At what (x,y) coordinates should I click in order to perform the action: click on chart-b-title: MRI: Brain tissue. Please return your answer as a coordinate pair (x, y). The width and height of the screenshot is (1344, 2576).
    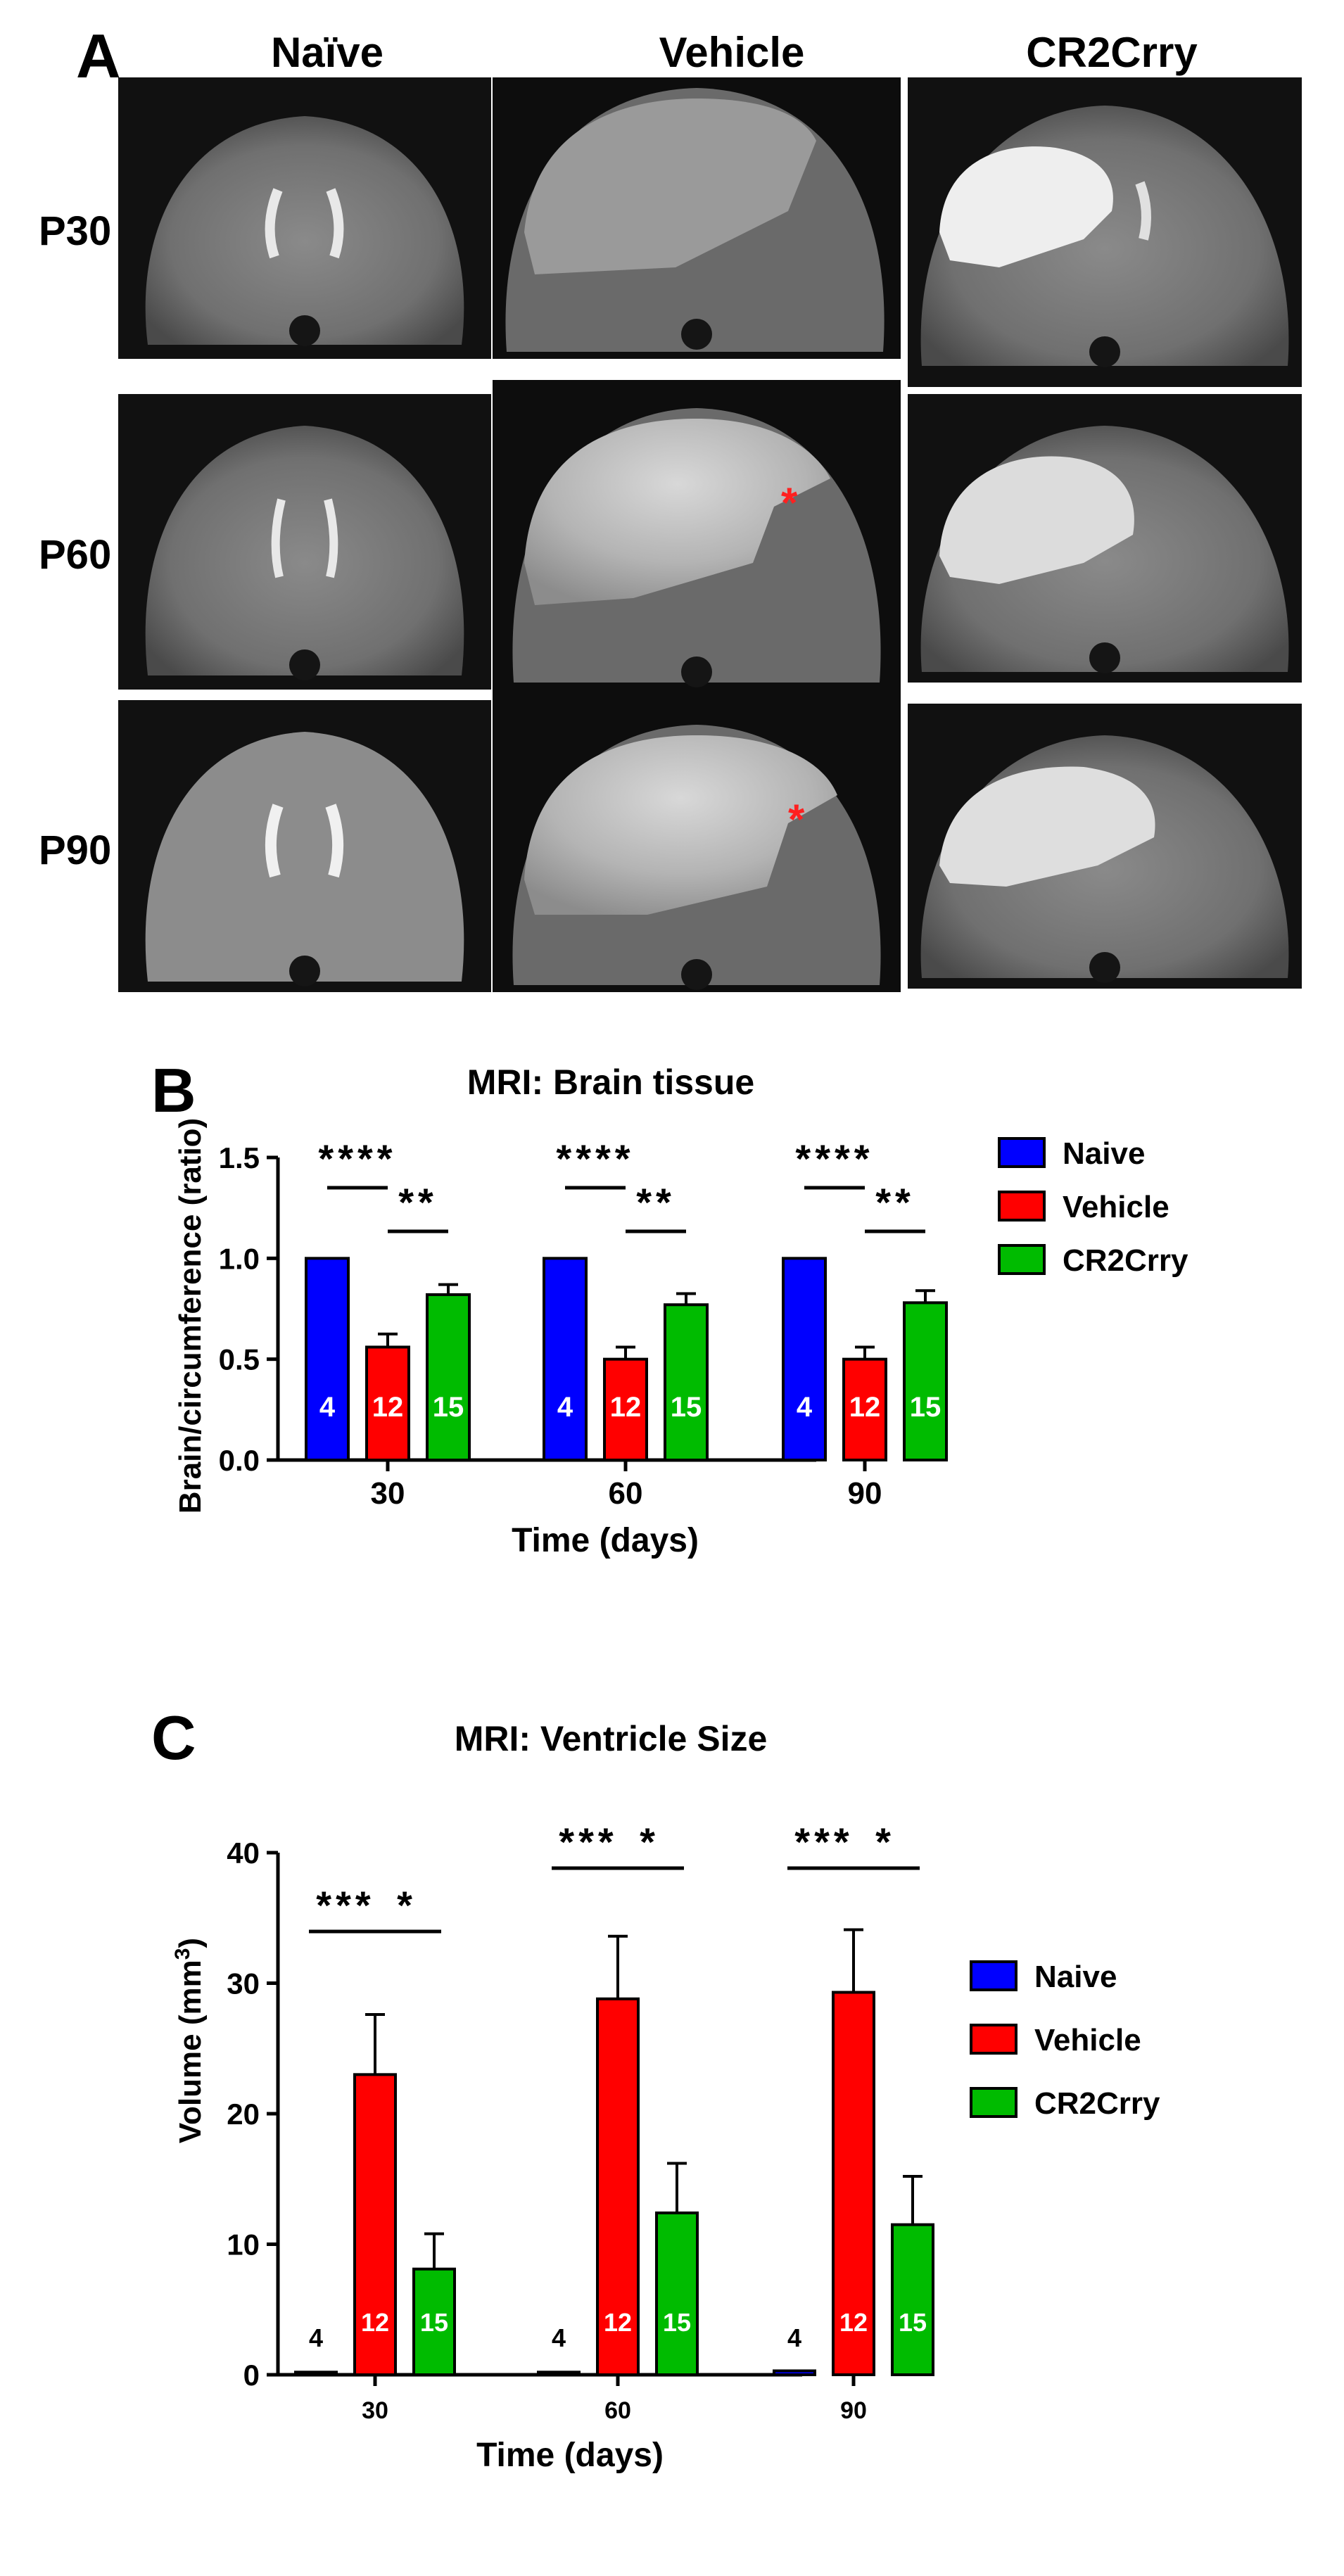
    Looking at the image, I should click on (610, 1082).